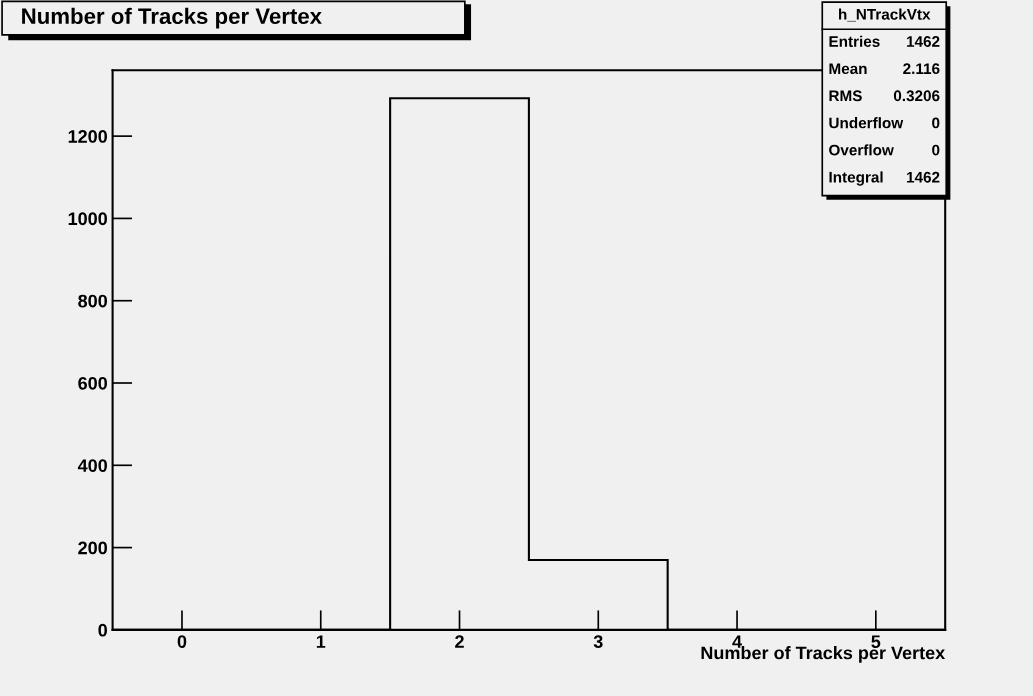 This screenshot has width=1033, height=696. Describe the element at coordinates (92, 383) in the screenshot. I see `y-tick-label: 600` at that location.